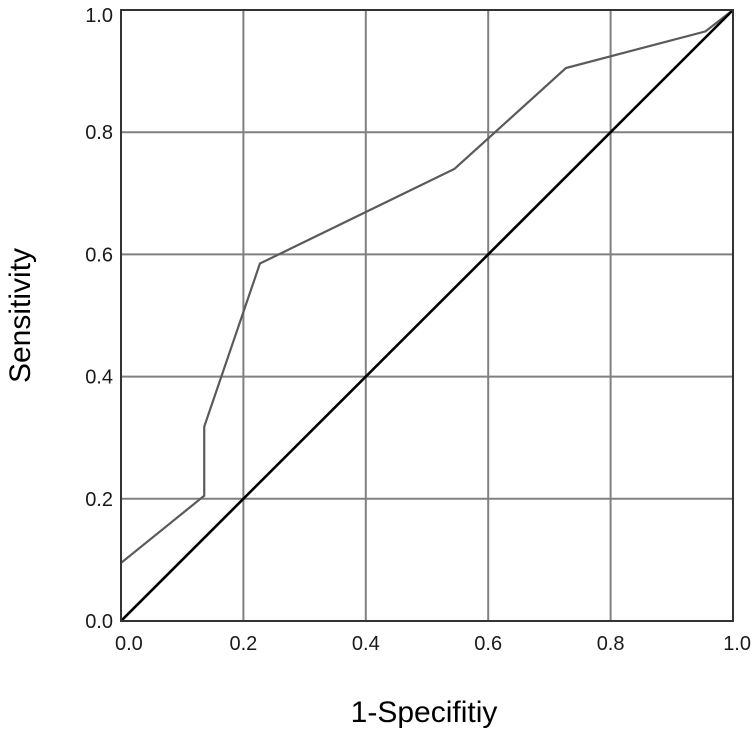 This screenshot has height=732, width=753. Describe the element at coordinates (243, 644) in the screenshot. I see `x-tick-label: 0.2` at that location.